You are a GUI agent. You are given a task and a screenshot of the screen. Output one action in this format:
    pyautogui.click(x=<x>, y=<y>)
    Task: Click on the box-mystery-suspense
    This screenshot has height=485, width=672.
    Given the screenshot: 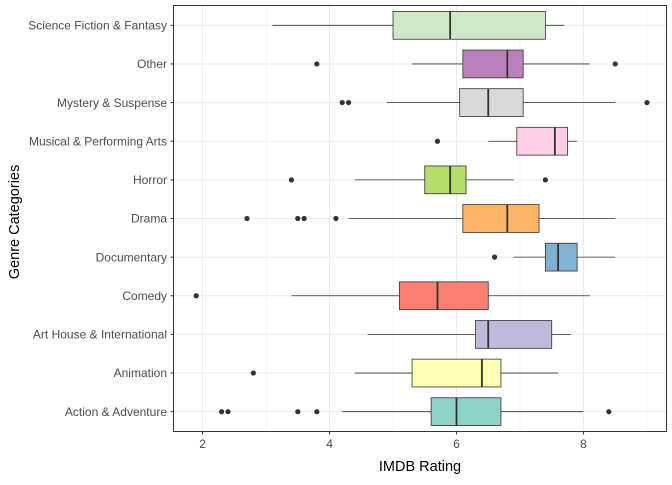 What is the action you would take?
    pyautogui.click(x=494, y=102)
    